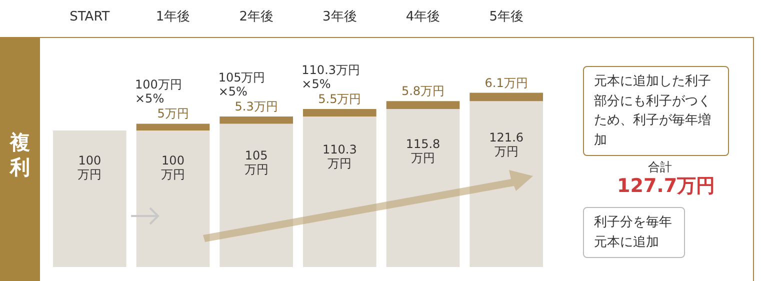 This screenshot has width=761, height=281. I want to click on text: 元本に追加した利子部分にも利子がつくため、利子が毎年増加, so click(656, 111).